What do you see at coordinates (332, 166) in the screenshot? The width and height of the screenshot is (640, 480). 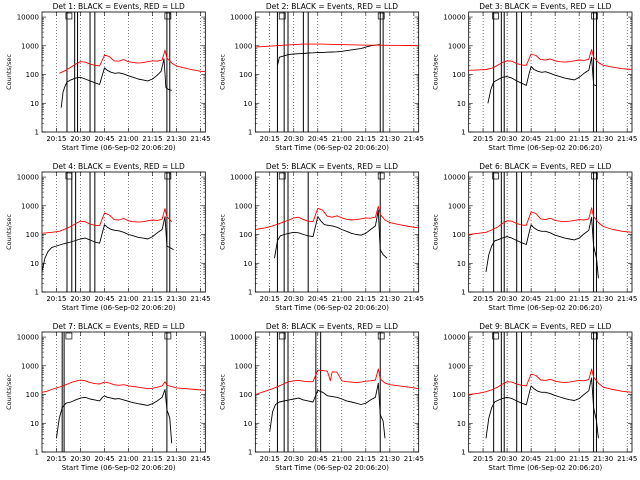 I see `panel-title: Det 5: BLACK = Events, RED = LLD` at bounding box center [332, 166].